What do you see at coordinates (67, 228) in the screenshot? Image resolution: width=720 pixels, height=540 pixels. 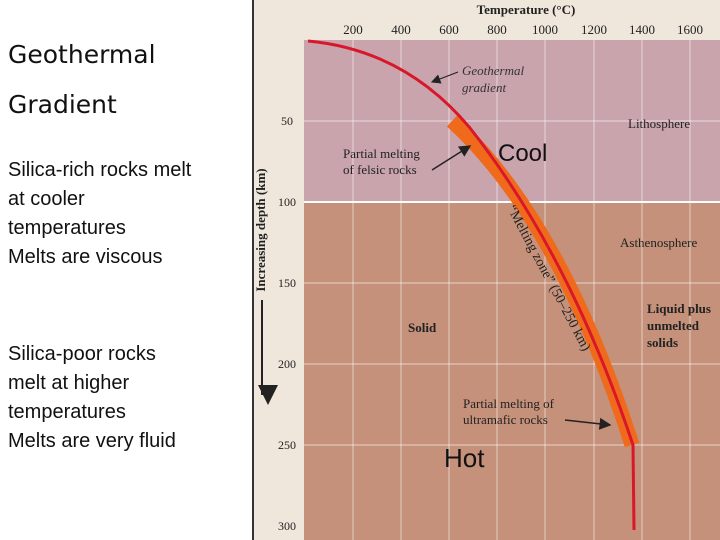 I see `felsic-note-line: temperatures` at bounding box center [67, 228].